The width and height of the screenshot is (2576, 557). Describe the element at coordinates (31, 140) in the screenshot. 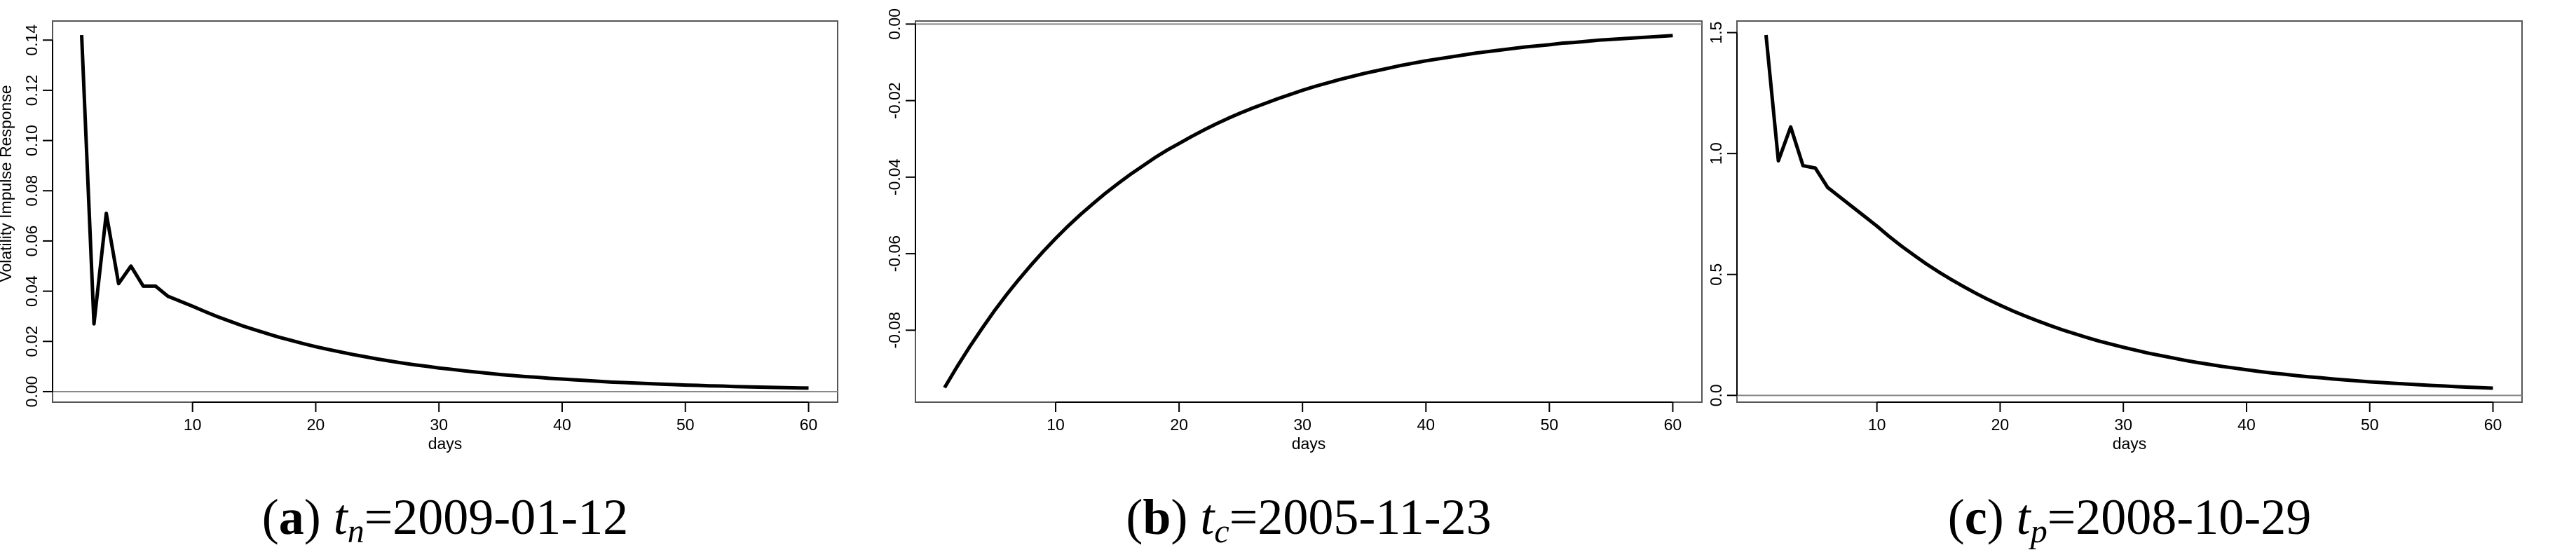

I see `y-tick-label: 0.10` at that location.